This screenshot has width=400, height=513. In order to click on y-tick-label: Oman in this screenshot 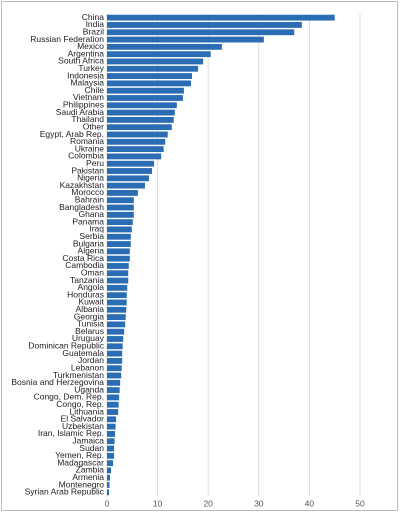, I will do `click(92, 273)`.